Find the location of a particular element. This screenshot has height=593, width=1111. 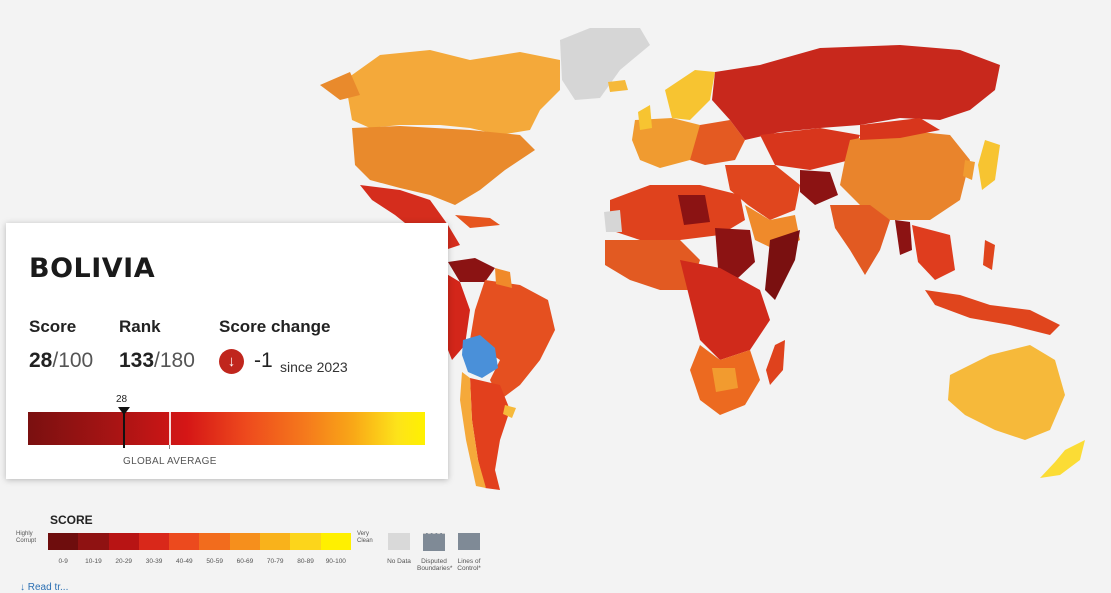

legend-lines-label: Lines of Control* is located at coordinates (469, 565).